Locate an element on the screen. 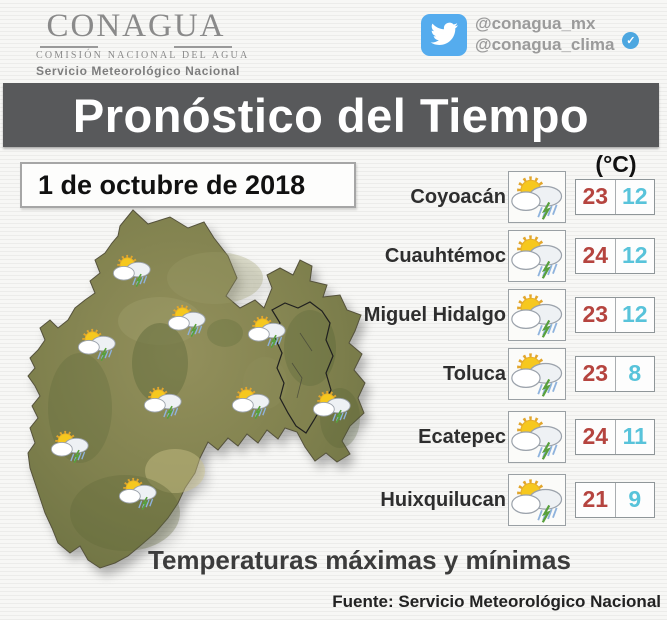 The height and width of the screenshot is (620, 667). forecast-row: Ecatepec 24 11 is located at coordinates (508, 437).